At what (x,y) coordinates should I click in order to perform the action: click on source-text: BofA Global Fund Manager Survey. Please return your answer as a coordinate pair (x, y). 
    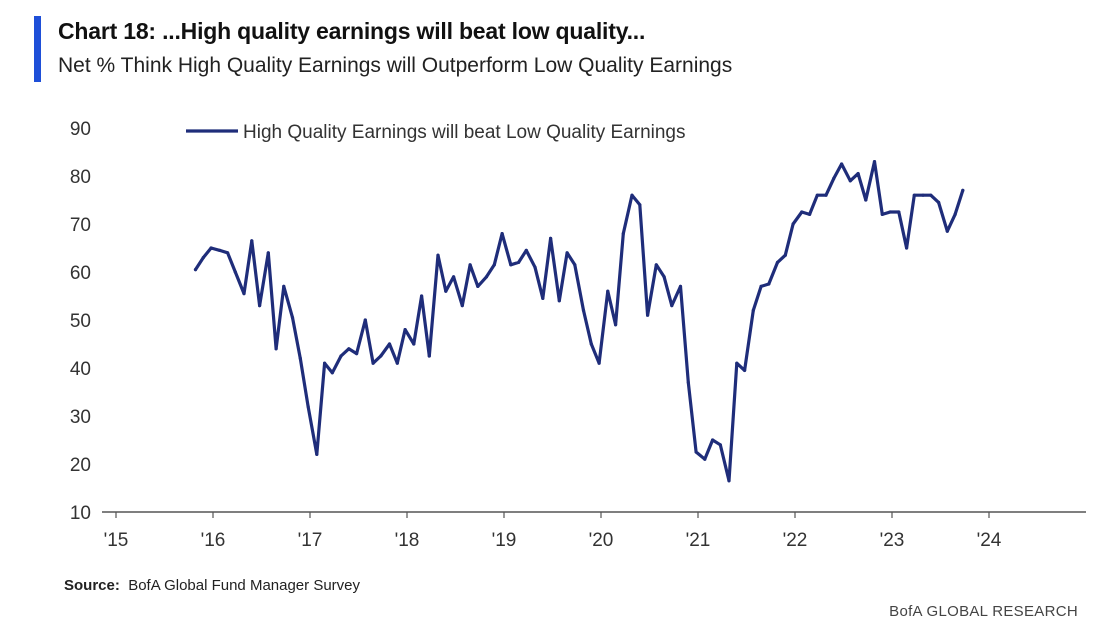
    Looking at the image, I should click on (244, 585).